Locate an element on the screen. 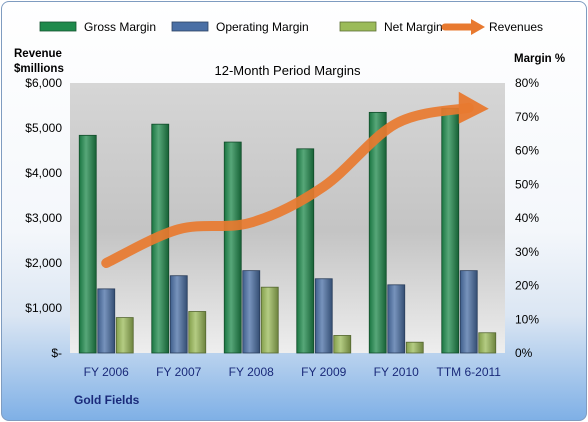 This screenshot has height=422, width=588. y-right-tick-label: 30% is located at coordinates (527, 252).